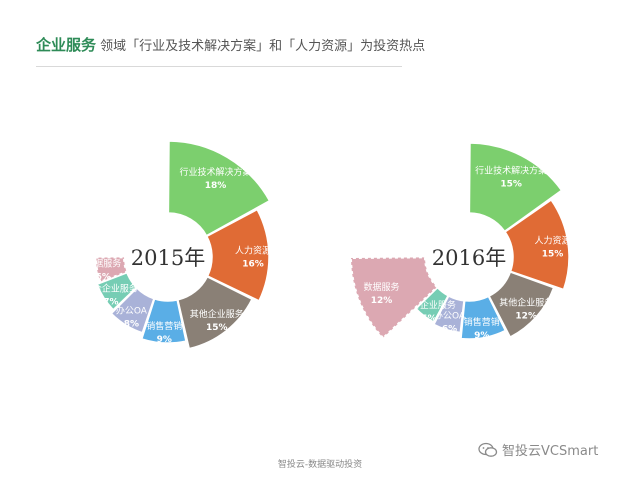 The height and width of the screenshot is (480, 640). I want to click on slice-value: 18%, so click(216, 186).